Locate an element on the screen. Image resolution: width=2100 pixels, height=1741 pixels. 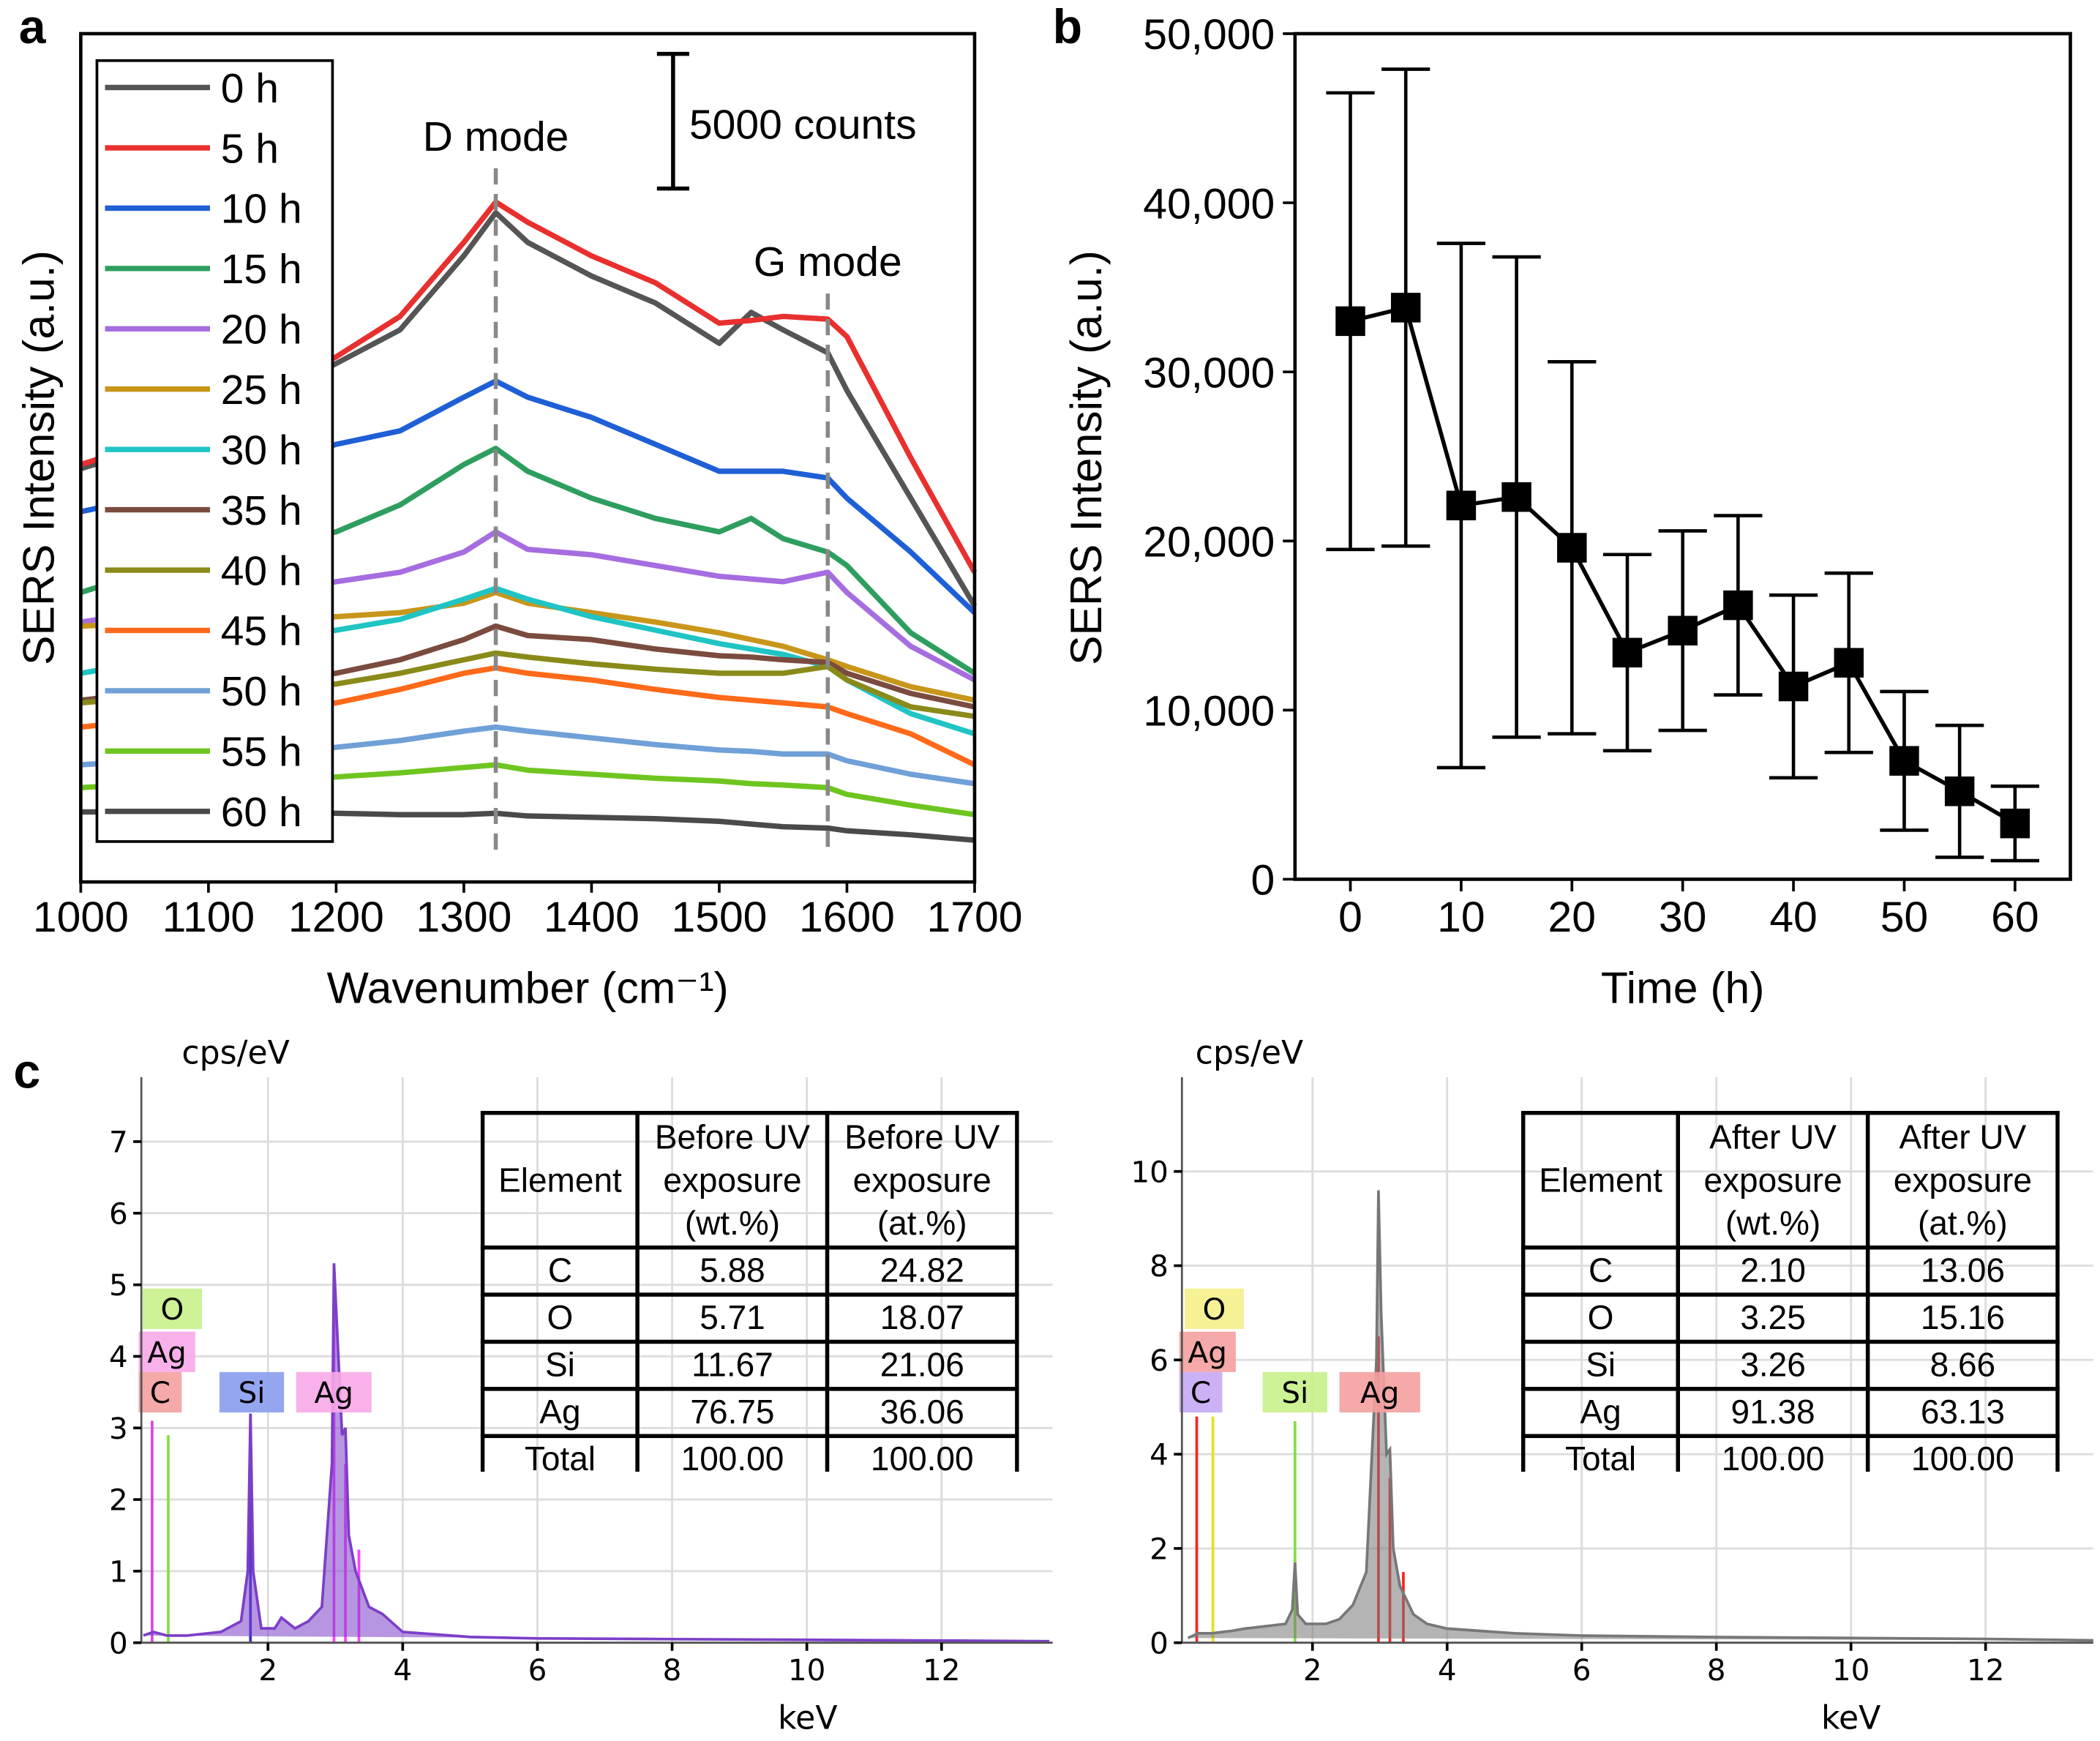
x-axis-label: Time (h) is located at coordinates (1683, 988).